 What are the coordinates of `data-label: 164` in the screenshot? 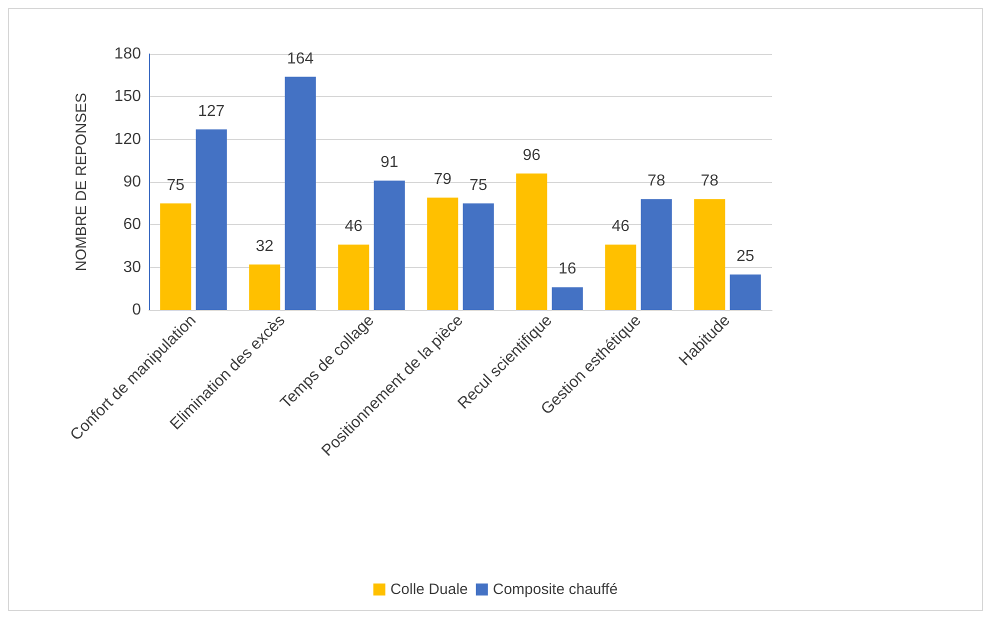 It's located at (300, 59).